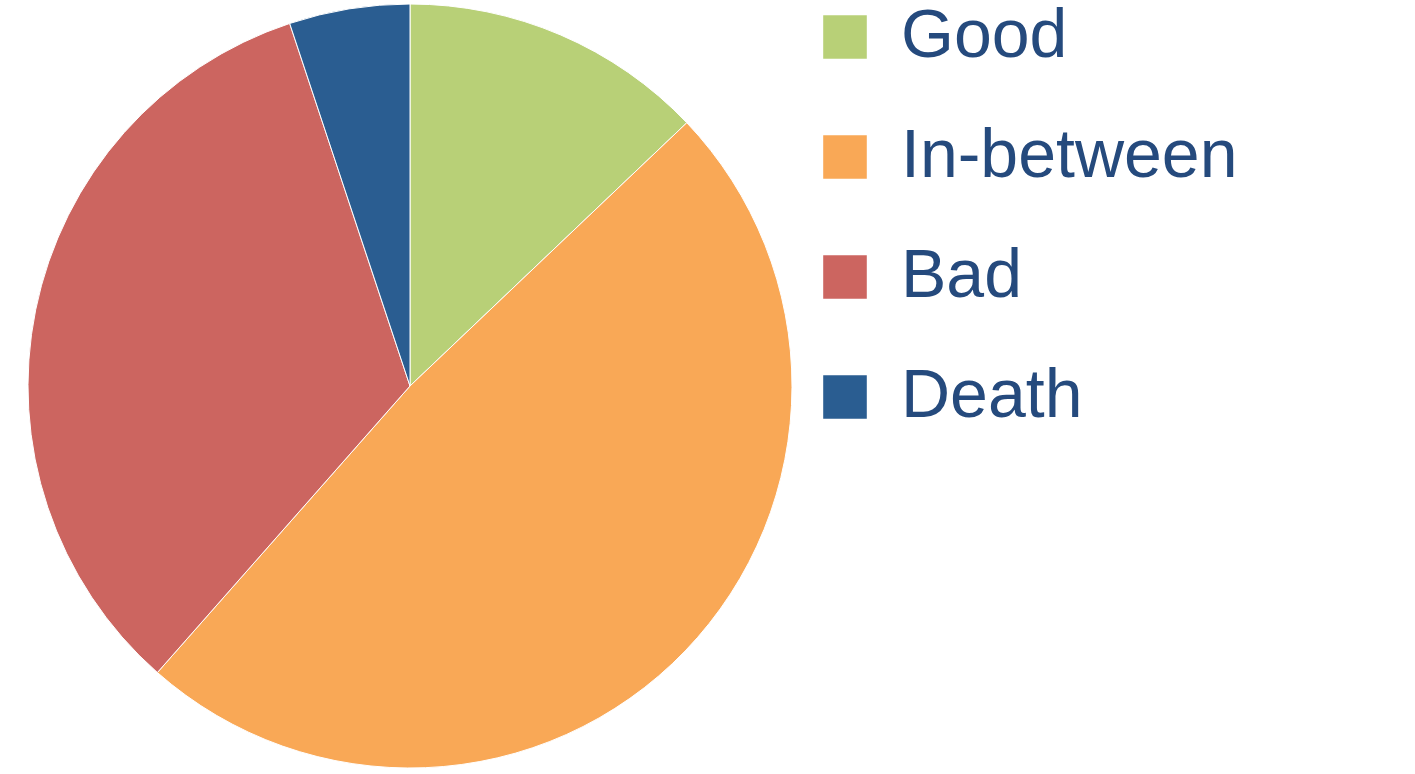  Describe the element at coordinates (961, 273) in the screenshot. I see `legend-label: Bad` at that location.